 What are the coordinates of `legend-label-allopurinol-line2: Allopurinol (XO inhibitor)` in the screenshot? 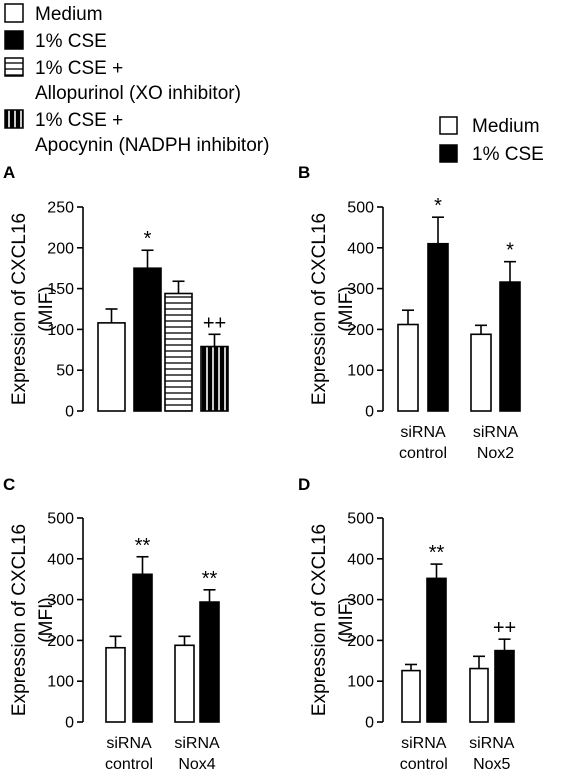 It's located at (138, 93).